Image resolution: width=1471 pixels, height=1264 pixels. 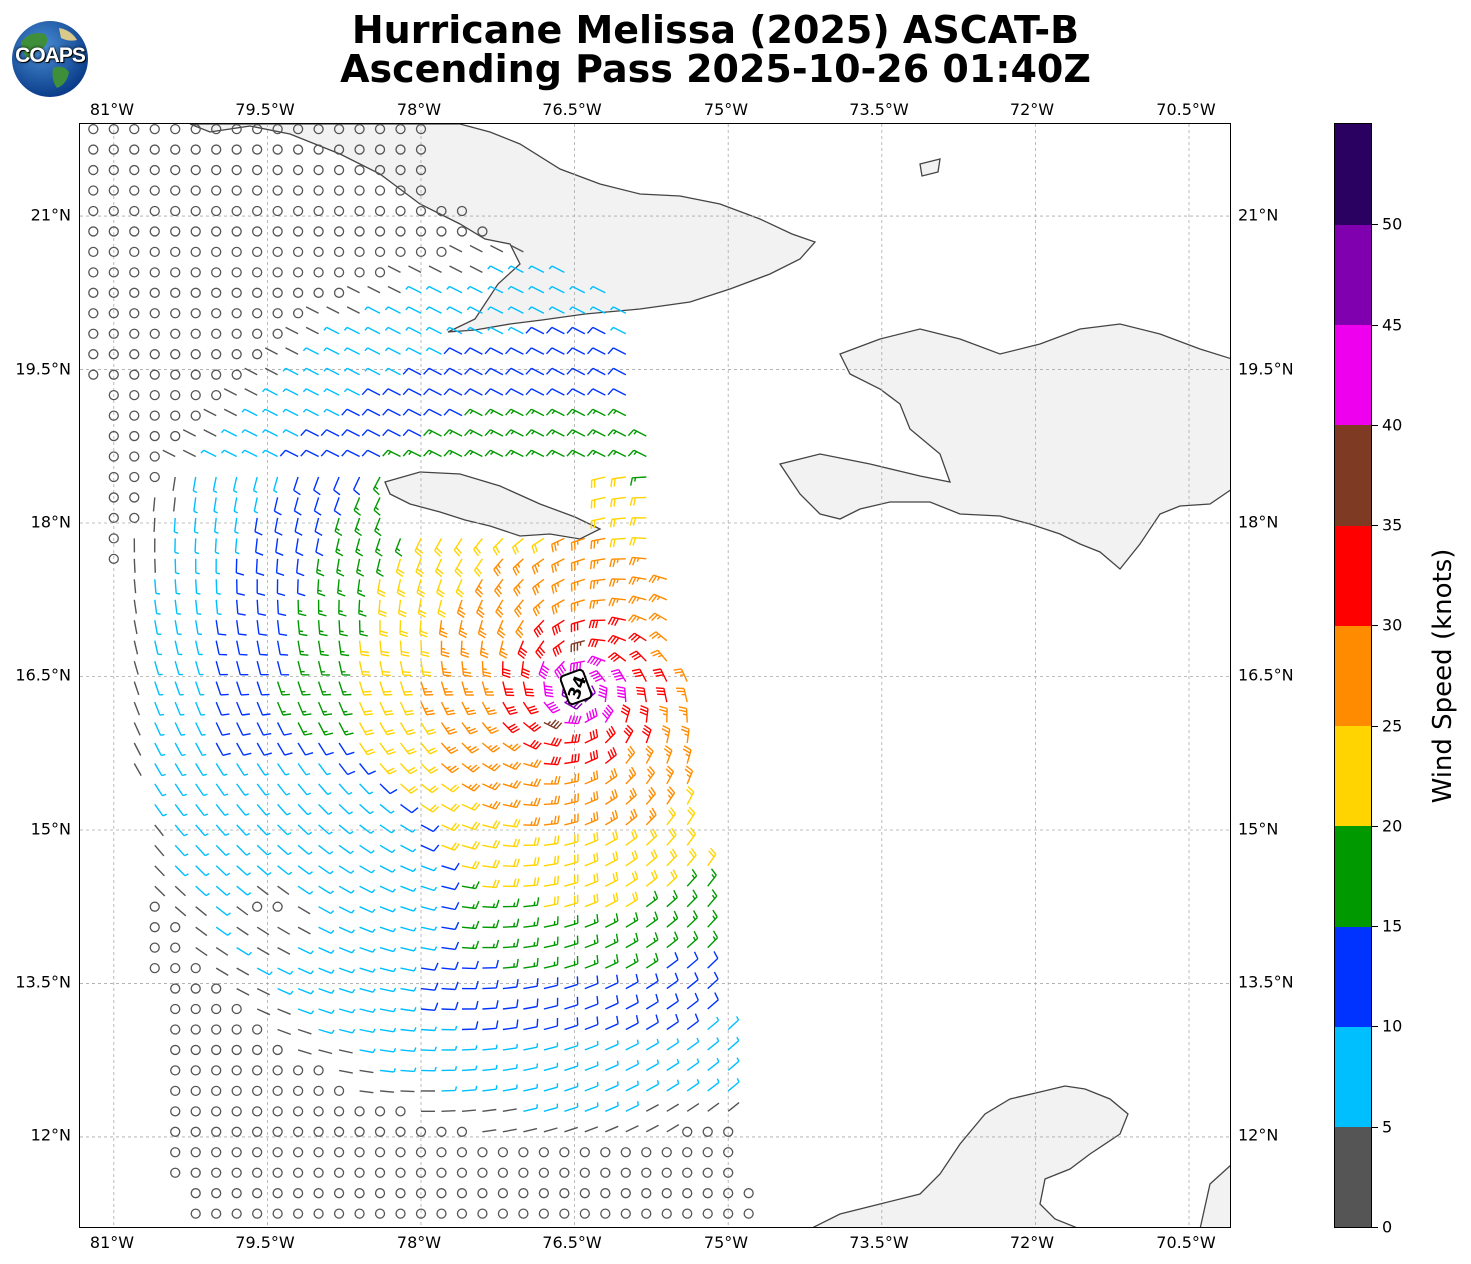 I want to click on colorbar-tick-mark, so click(x=1375, y=224).